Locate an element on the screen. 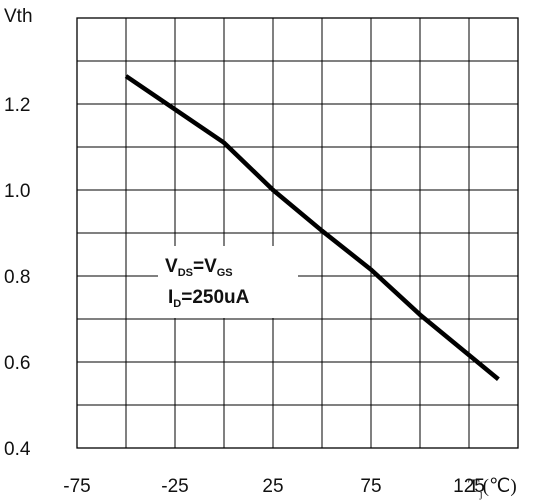  annotation-id-current: ID=250uA is located at coordinates (209, 298).